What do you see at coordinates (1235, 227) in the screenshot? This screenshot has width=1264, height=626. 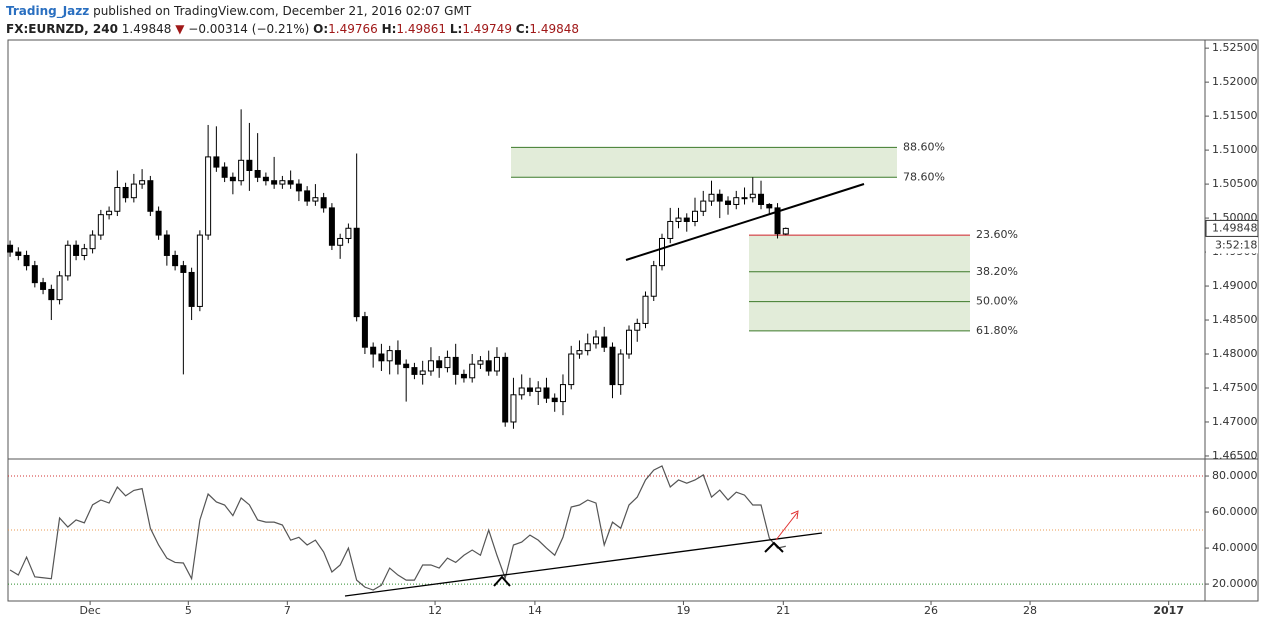 I see `price-label: 1.49848` at bounding box center [1235, 227].